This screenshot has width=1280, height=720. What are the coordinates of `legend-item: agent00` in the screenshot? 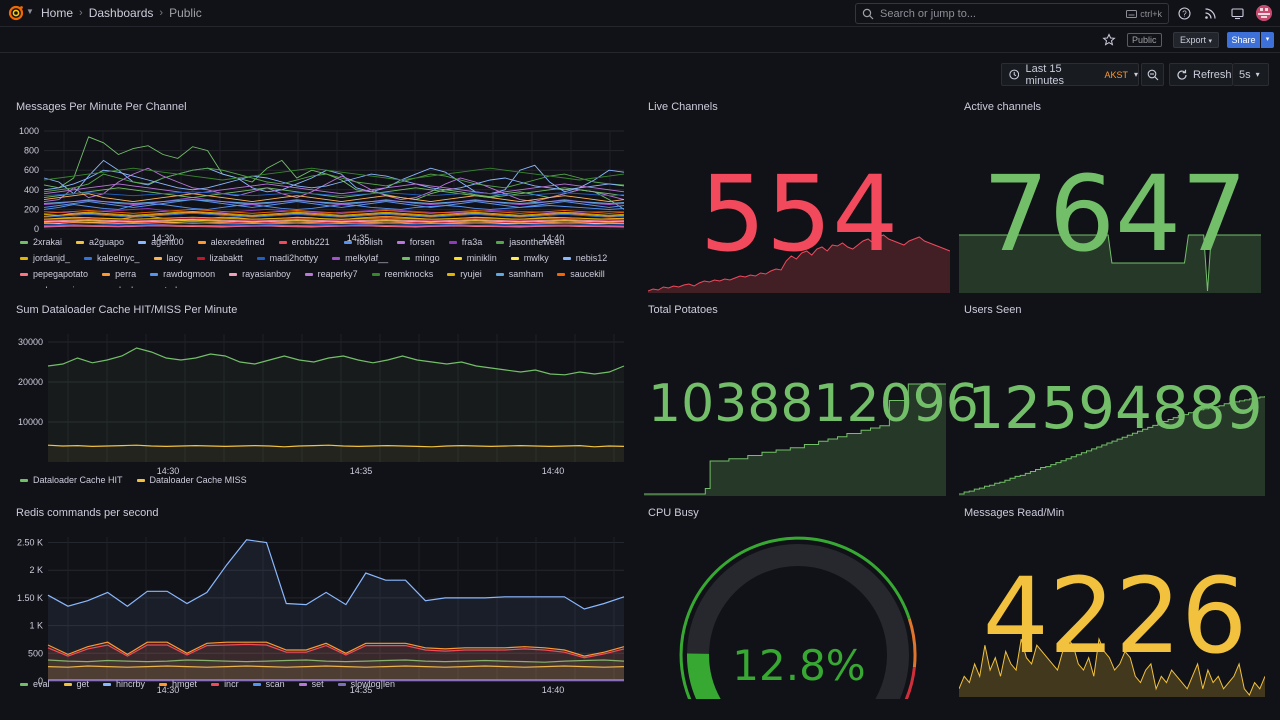 It's located at (161, 242).